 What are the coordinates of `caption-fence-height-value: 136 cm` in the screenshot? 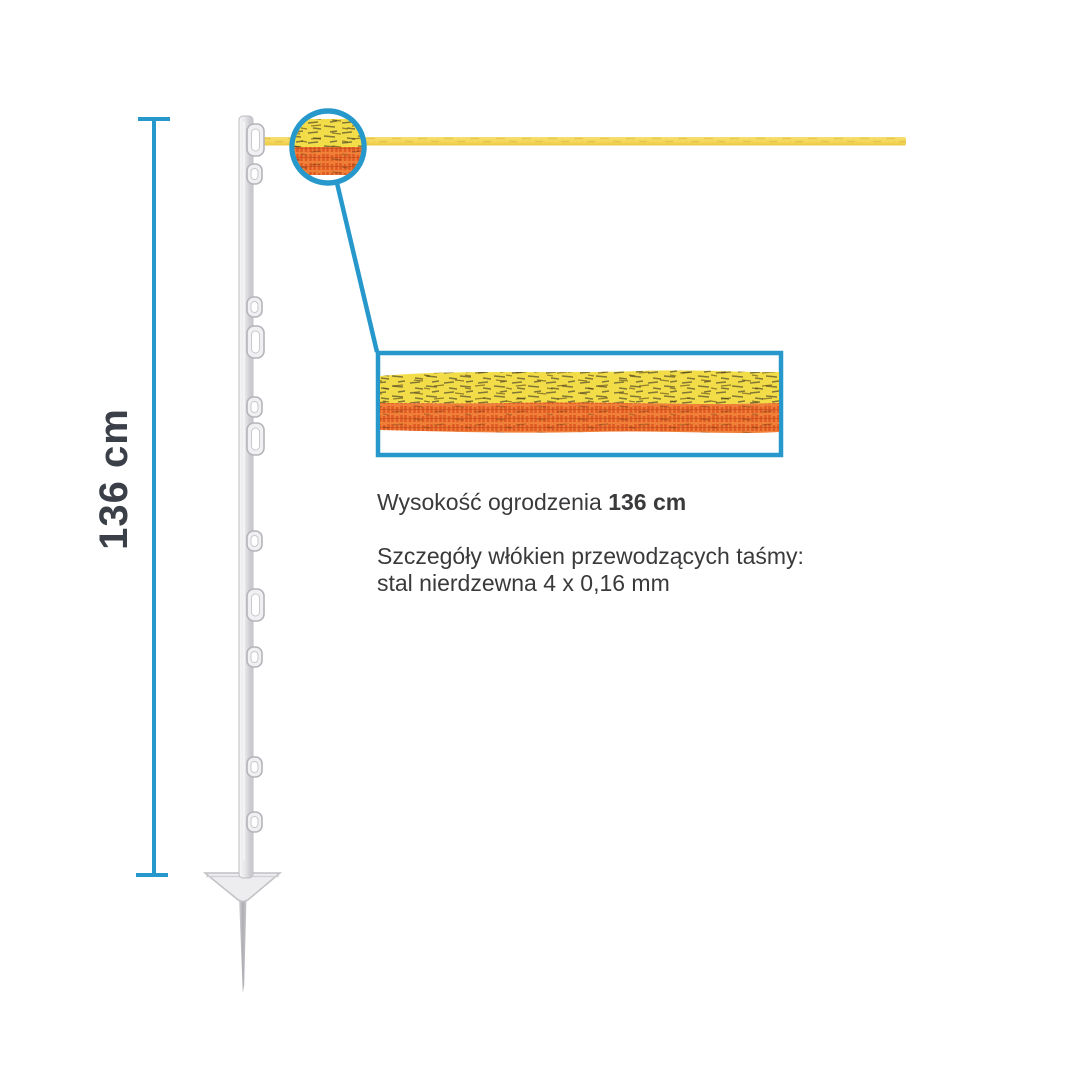 It's located at (647, 502).